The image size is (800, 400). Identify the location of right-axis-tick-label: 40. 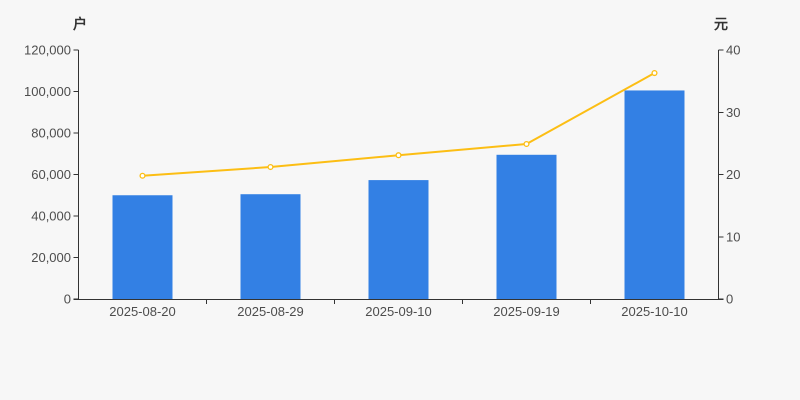
(733, 50).